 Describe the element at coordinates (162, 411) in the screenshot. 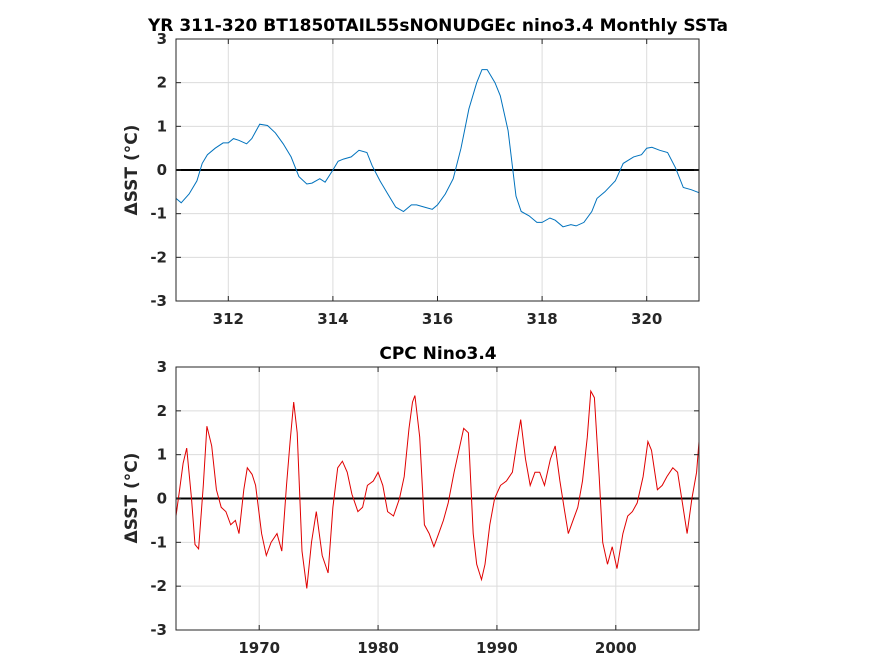

I see `bottom-y-tick-label: 2` at that location.